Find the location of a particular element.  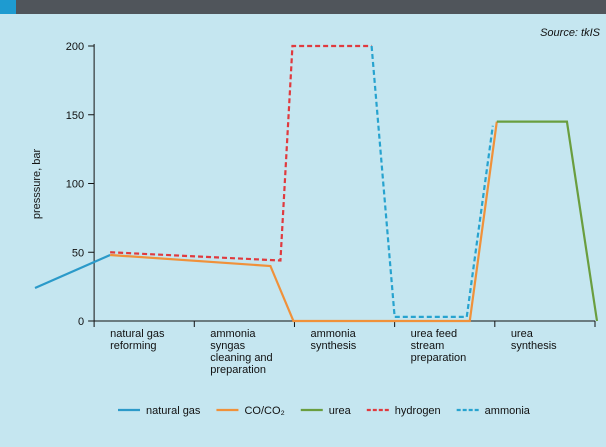

header-icon is located at coordinates (8, 7).